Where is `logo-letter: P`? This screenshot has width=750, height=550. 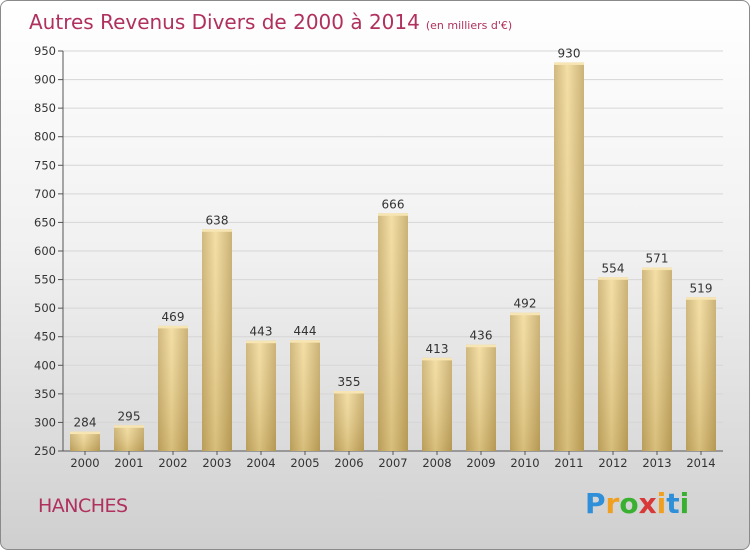
logo-letter: P is located at coordinates (595, 503).